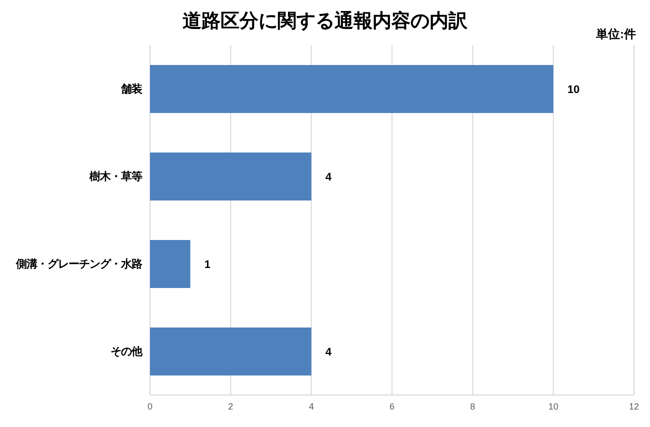 The image size is (650, 427). Describe the element at coordinates (311, 406) in the screenshot. I see `x-tick-label: 4` at that location.